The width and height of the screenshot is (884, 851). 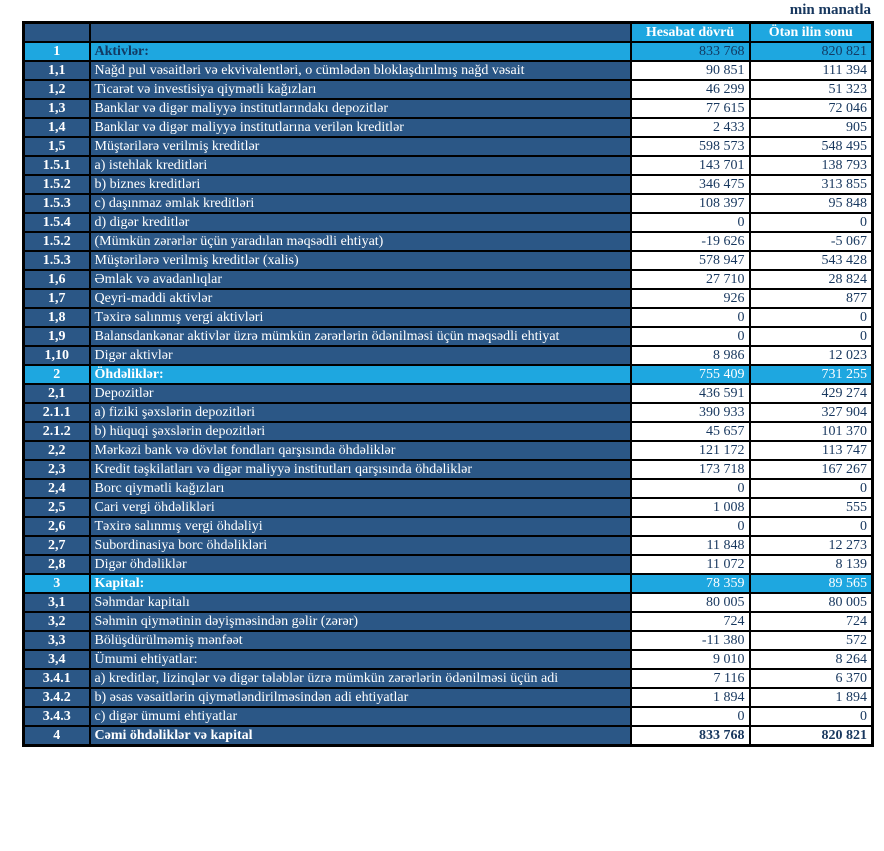 What do you see at coordinates (811, 393) in the screenshot?
I see `value-previous-cell: 429 274` at bounding box center [811, 393].